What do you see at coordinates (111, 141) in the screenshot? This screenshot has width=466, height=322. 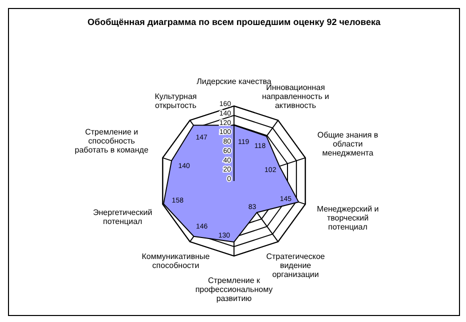 I see `spoke-label: Стремление и способность работать в команде` at bounding box center [111, 141].